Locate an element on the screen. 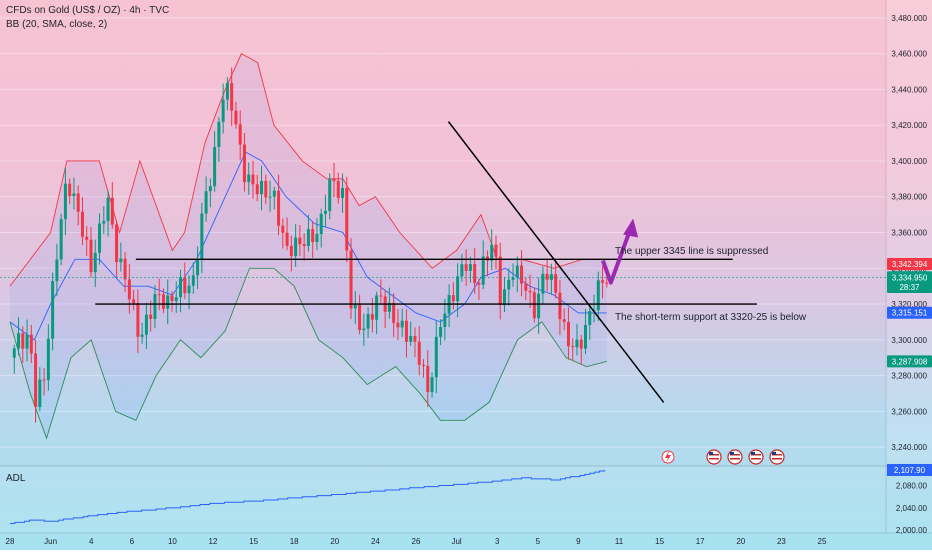 This screenshot has width=932, height=555. price-tick-label: 3,400.000 is located at coordinates (909, 161).